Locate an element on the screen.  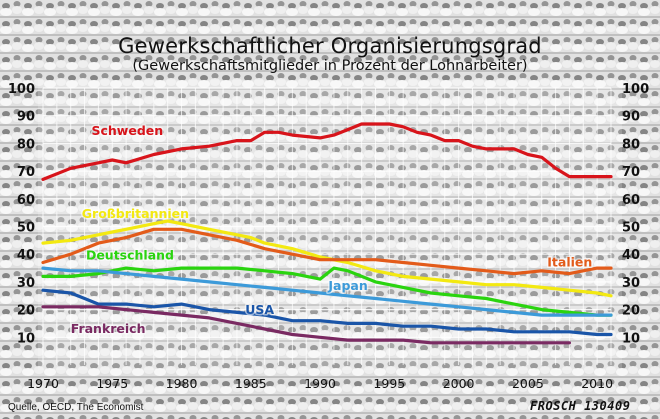
series-label-halo-gro-britannien: Großbritannien is located at coordinates (135, 213).